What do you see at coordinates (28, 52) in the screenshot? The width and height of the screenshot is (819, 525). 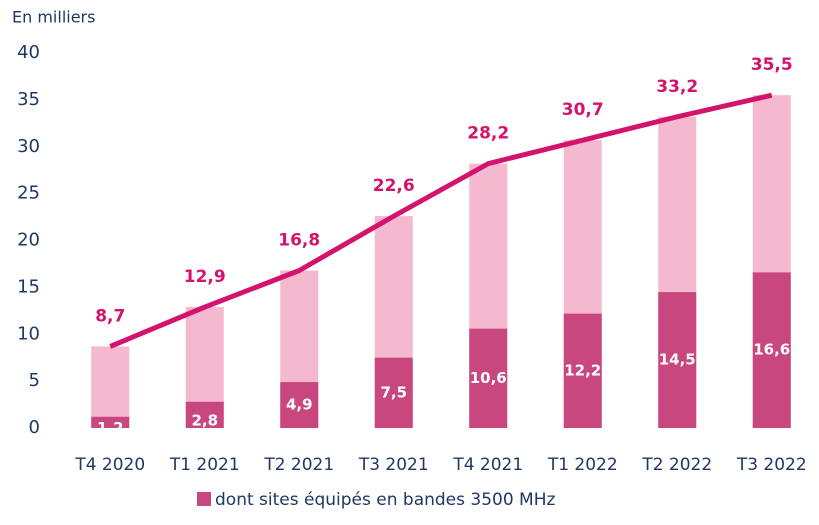 I see `y-tick-label: 40` at bounding box center [28, 52].